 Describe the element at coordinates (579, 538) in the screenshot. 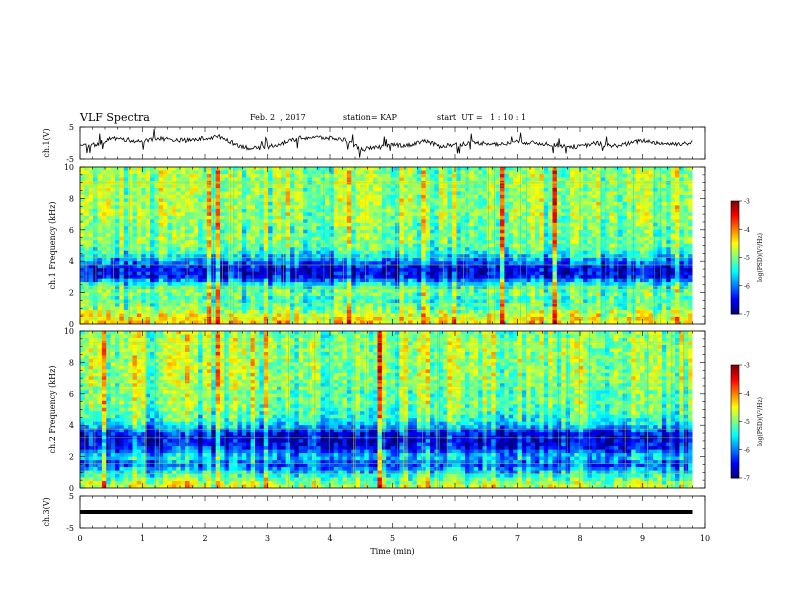

I see `x-tick-label: 8` at that location.